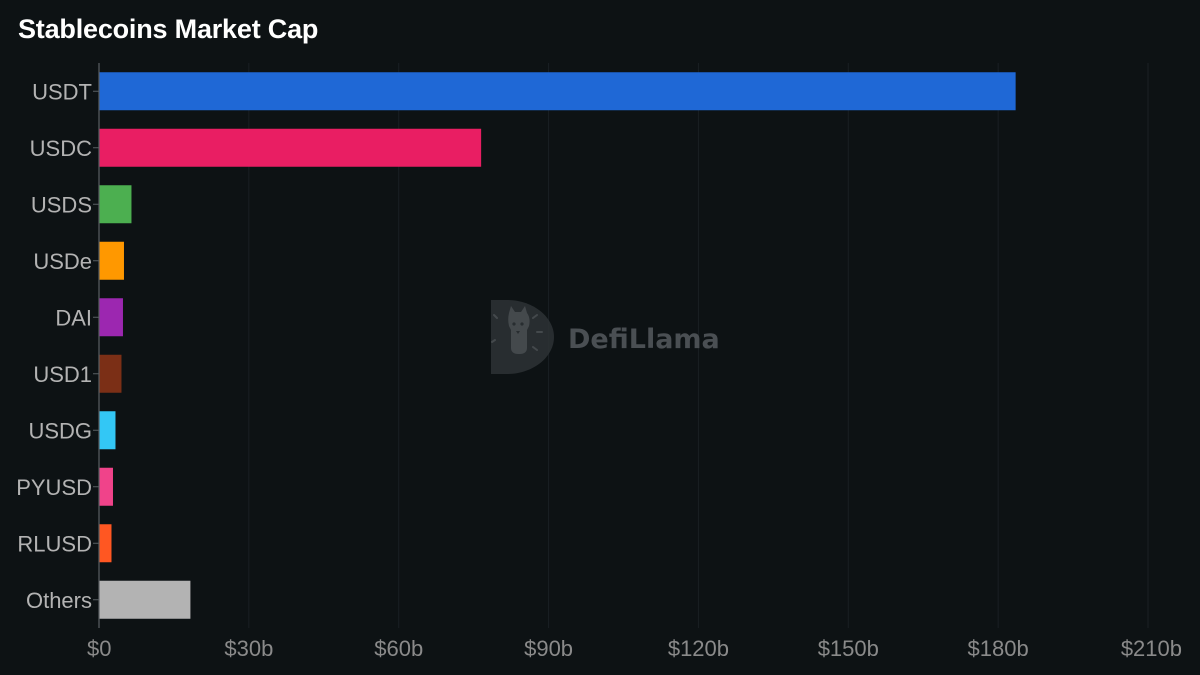 The height and width of the screenshot is (675, 1200). What do you see at coordinates (105, 543) in the screenshot?
I see `bar-rlusd` at bounding box center [105, 543].